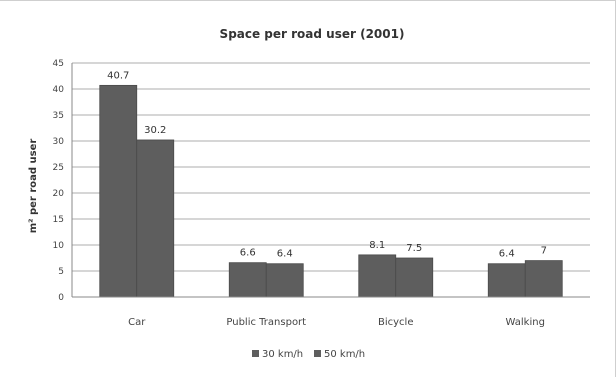  I want to click on chart-title: Space per road user (2001), so click(312, 34).